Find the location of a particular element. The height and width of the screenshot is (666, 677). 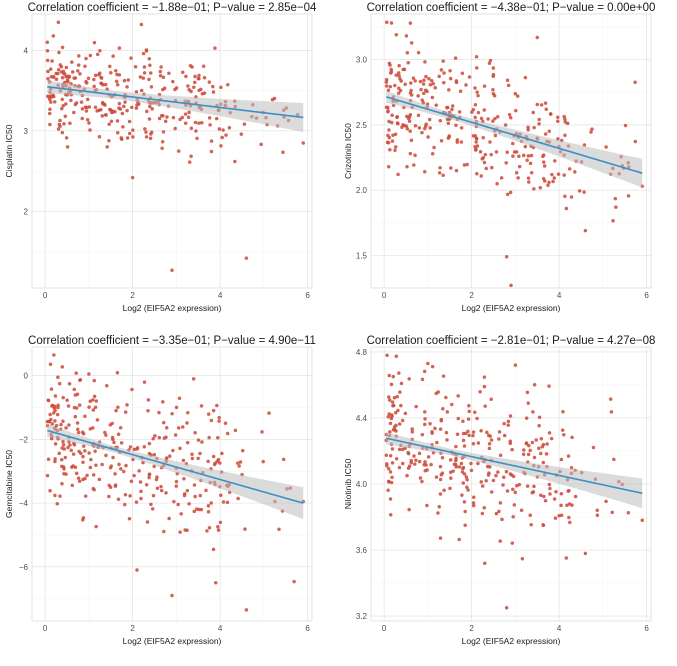

x-tick-label: 2 is located at coordinates (471, 295).